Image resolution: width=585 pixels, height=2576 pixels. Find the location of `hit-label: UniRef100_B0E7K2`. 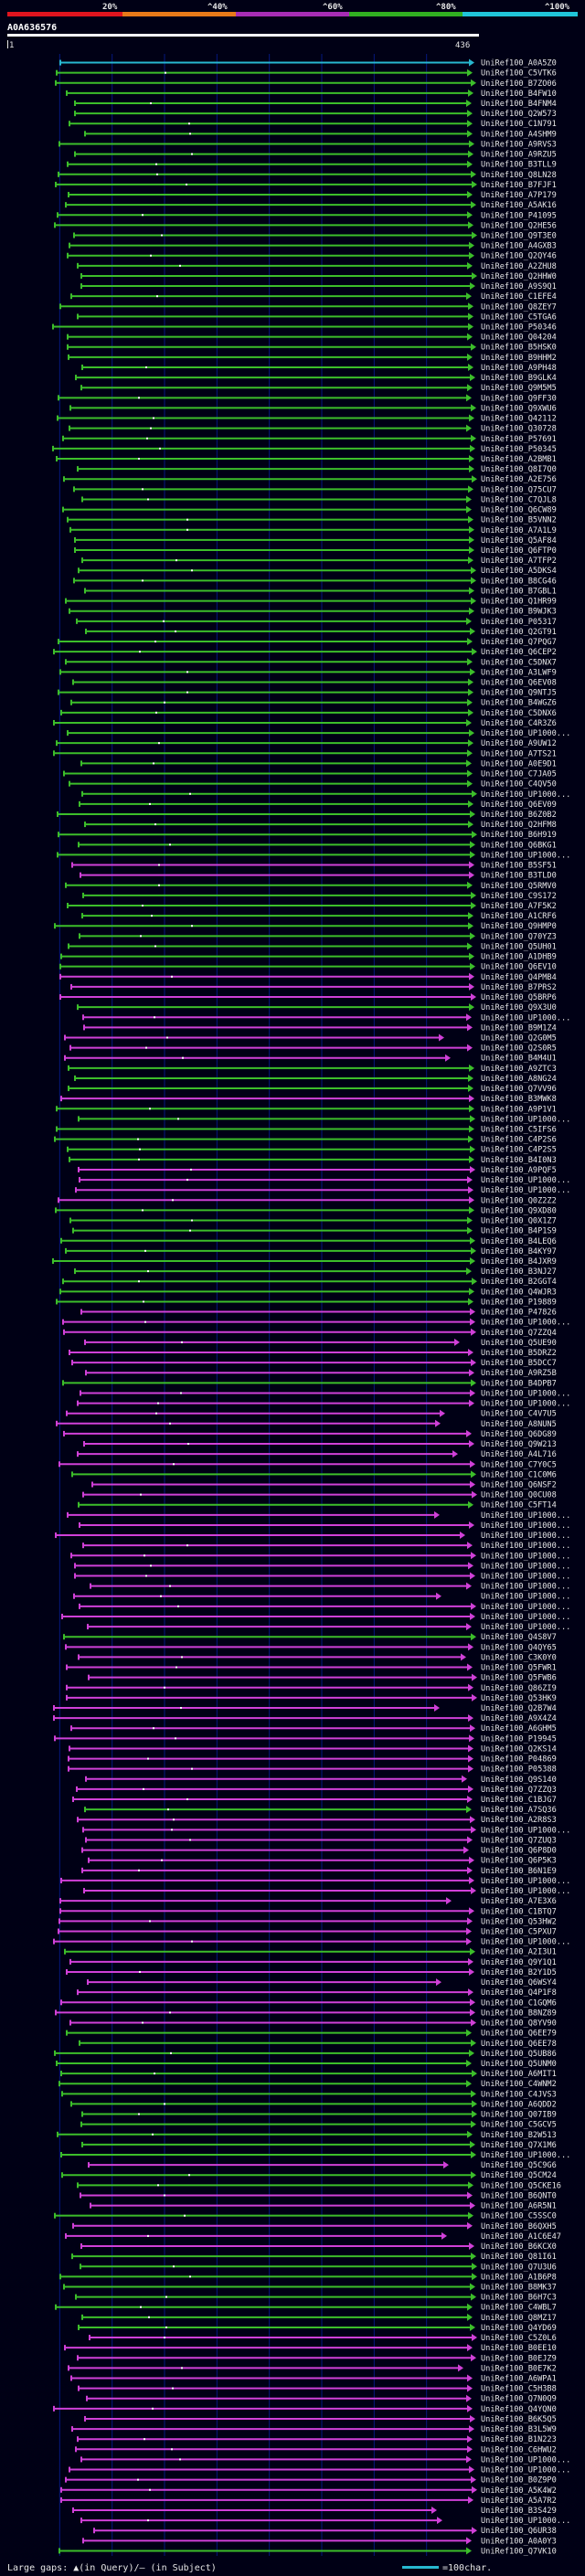

hit-label: UniRef100_B0E7K2 is located at coordinates (519, 2368).